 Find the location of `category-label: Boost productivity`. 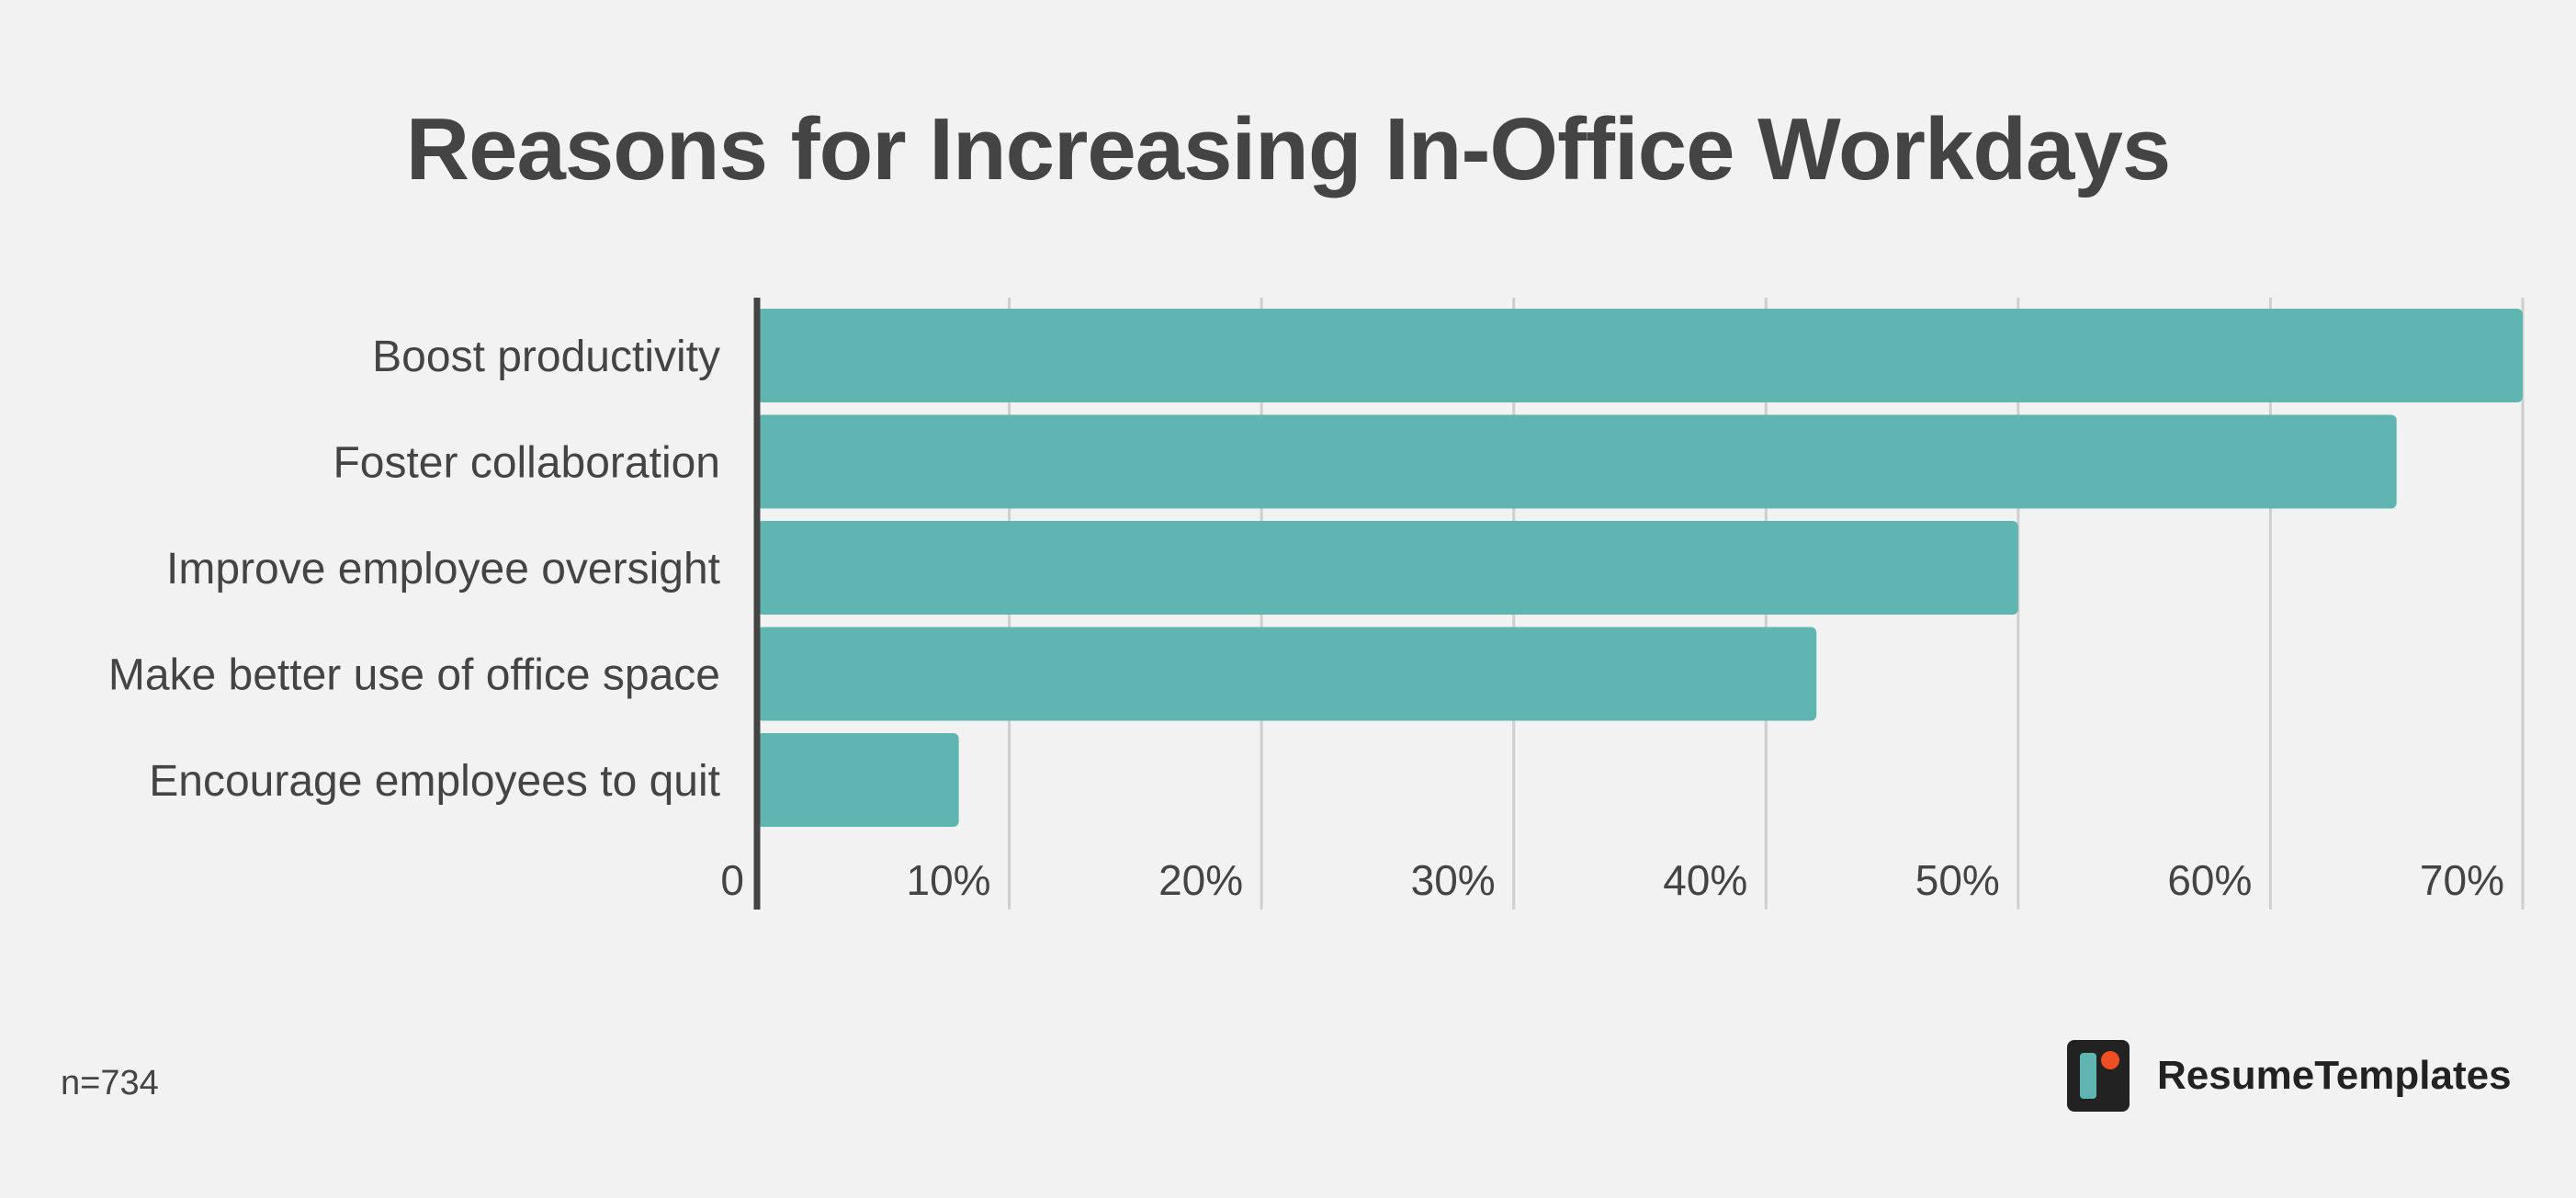

category-label: Boost productivity is located at coordinates (546, 357).